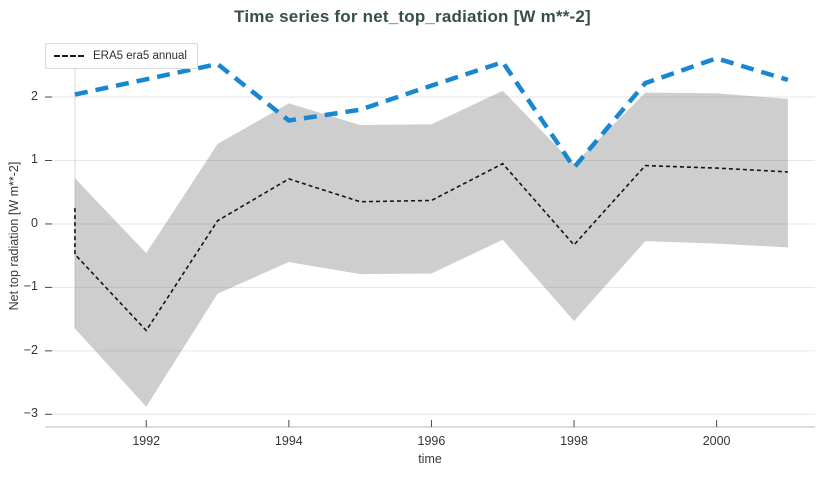  What do you see at coordinates (30, 349) in the screenshot?
I see `y-tick-label: −2` at bounding box center [30, 349].